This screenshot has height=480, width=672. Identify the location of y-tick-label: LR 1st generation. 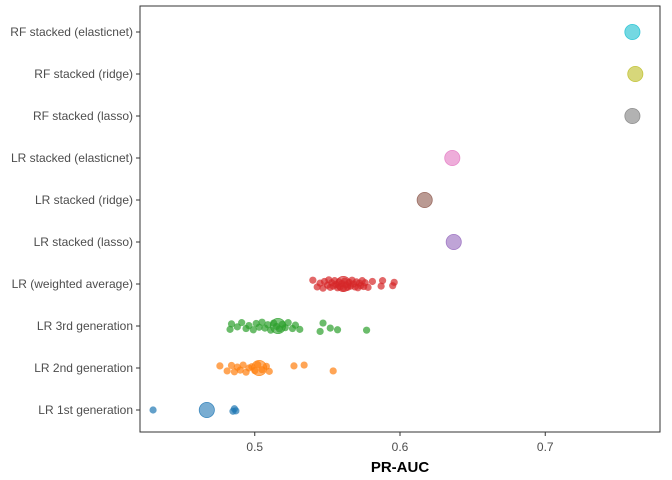
(85, 410).